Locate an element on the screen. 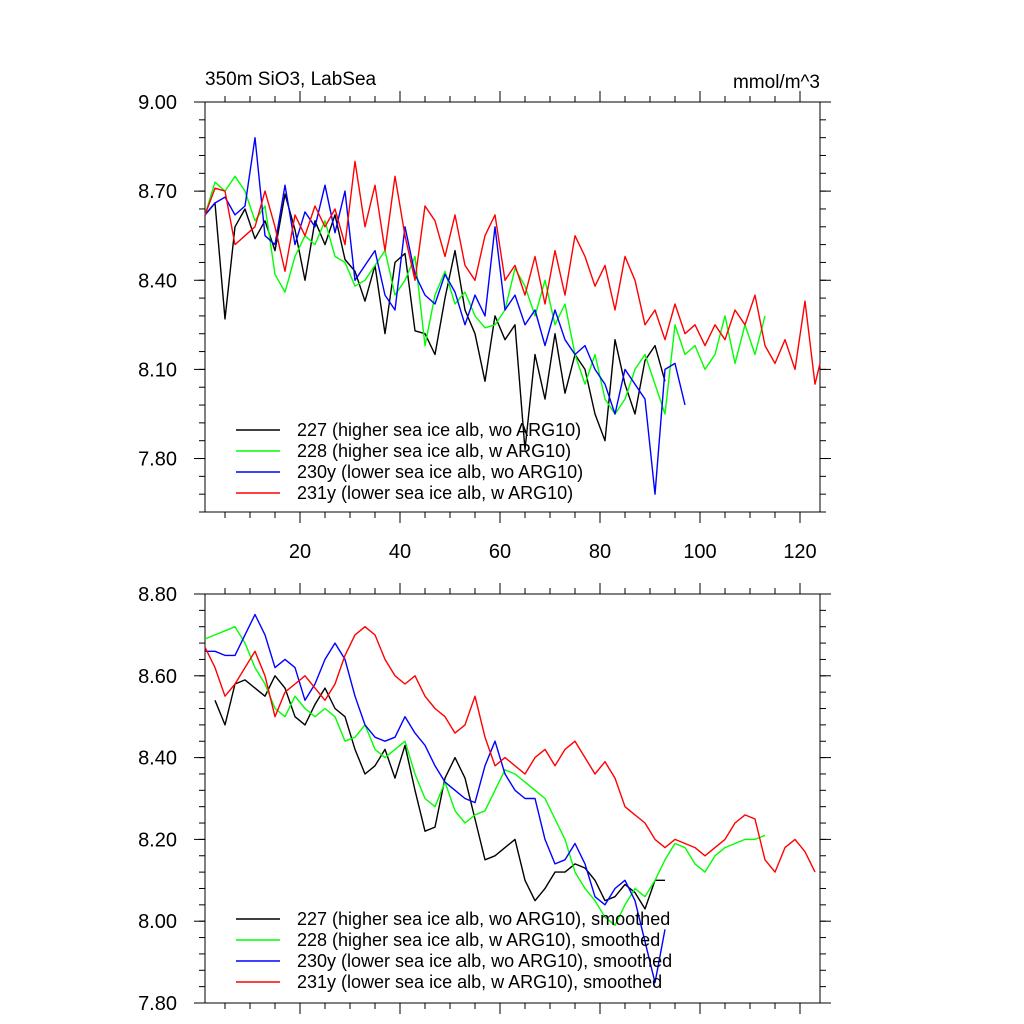  x-tick-label: 20 is located at coordinates (300, 552).